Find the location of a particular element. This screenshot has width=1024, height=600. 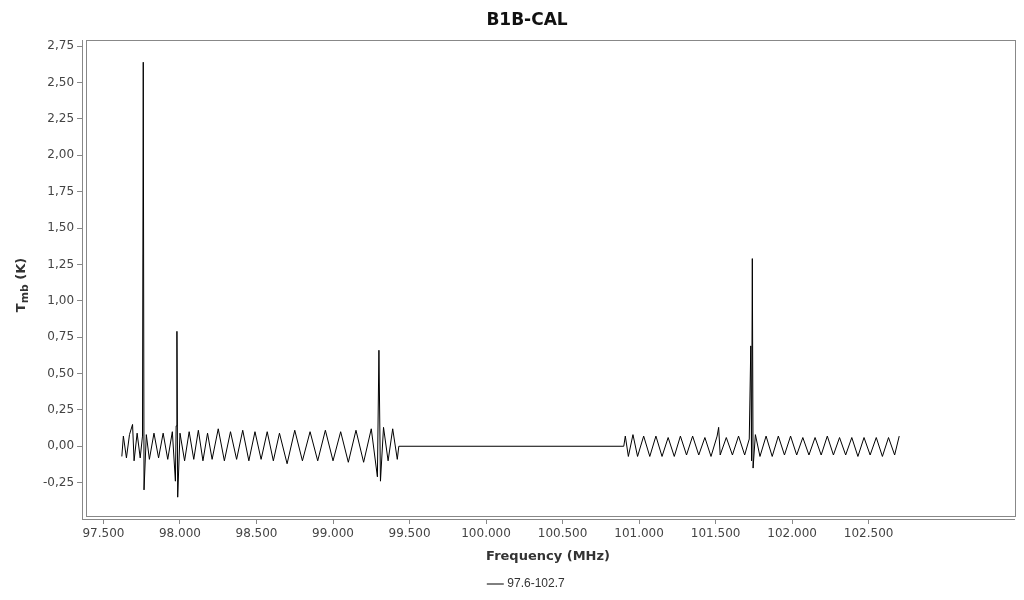

x-tick-label: 101.500 is located at coordinates (715, 533).